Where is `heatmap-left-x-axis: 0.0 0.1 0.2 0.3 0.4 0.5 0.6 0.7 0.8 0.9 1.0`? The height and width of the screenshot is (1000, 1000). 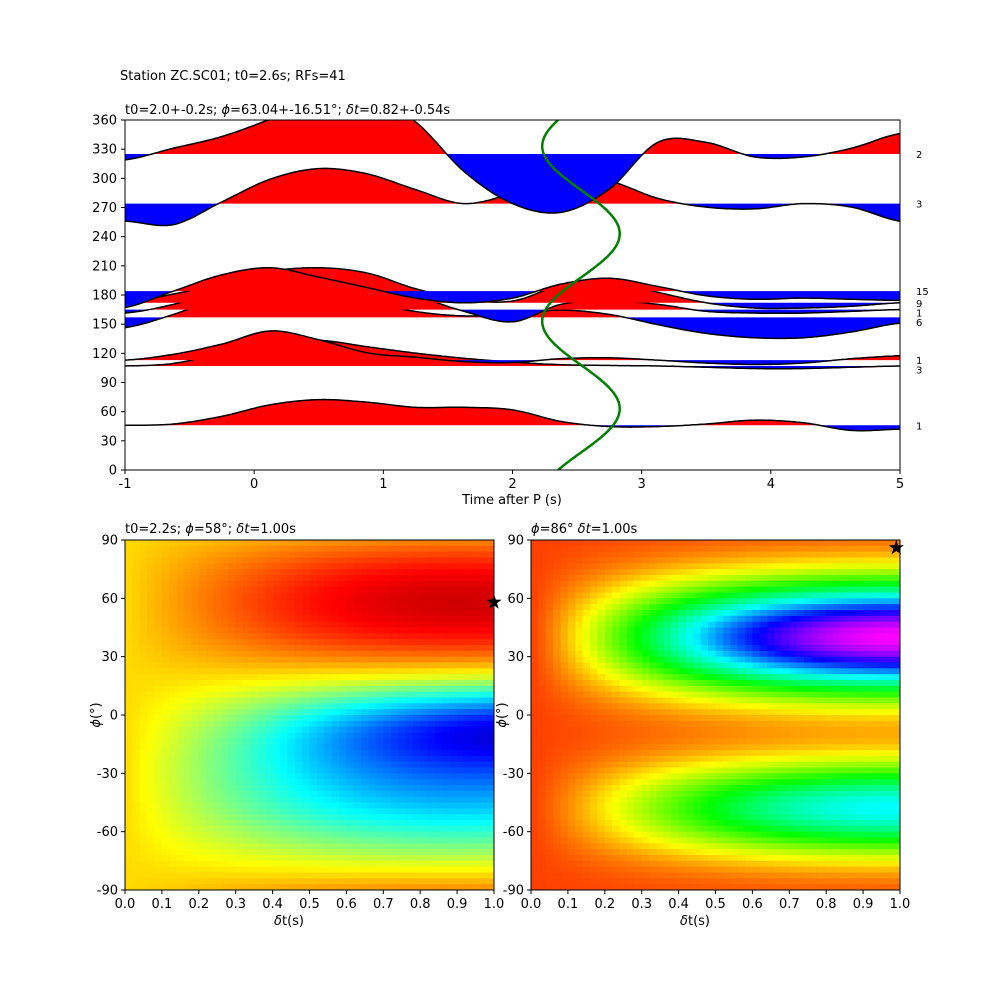 heatmap-left-x-axis: 0.0 0.1 0.2 0.3 0.4 0.5 0.6 0.7 0.8 0.9 1.0 is located at coordinates (309, 901).